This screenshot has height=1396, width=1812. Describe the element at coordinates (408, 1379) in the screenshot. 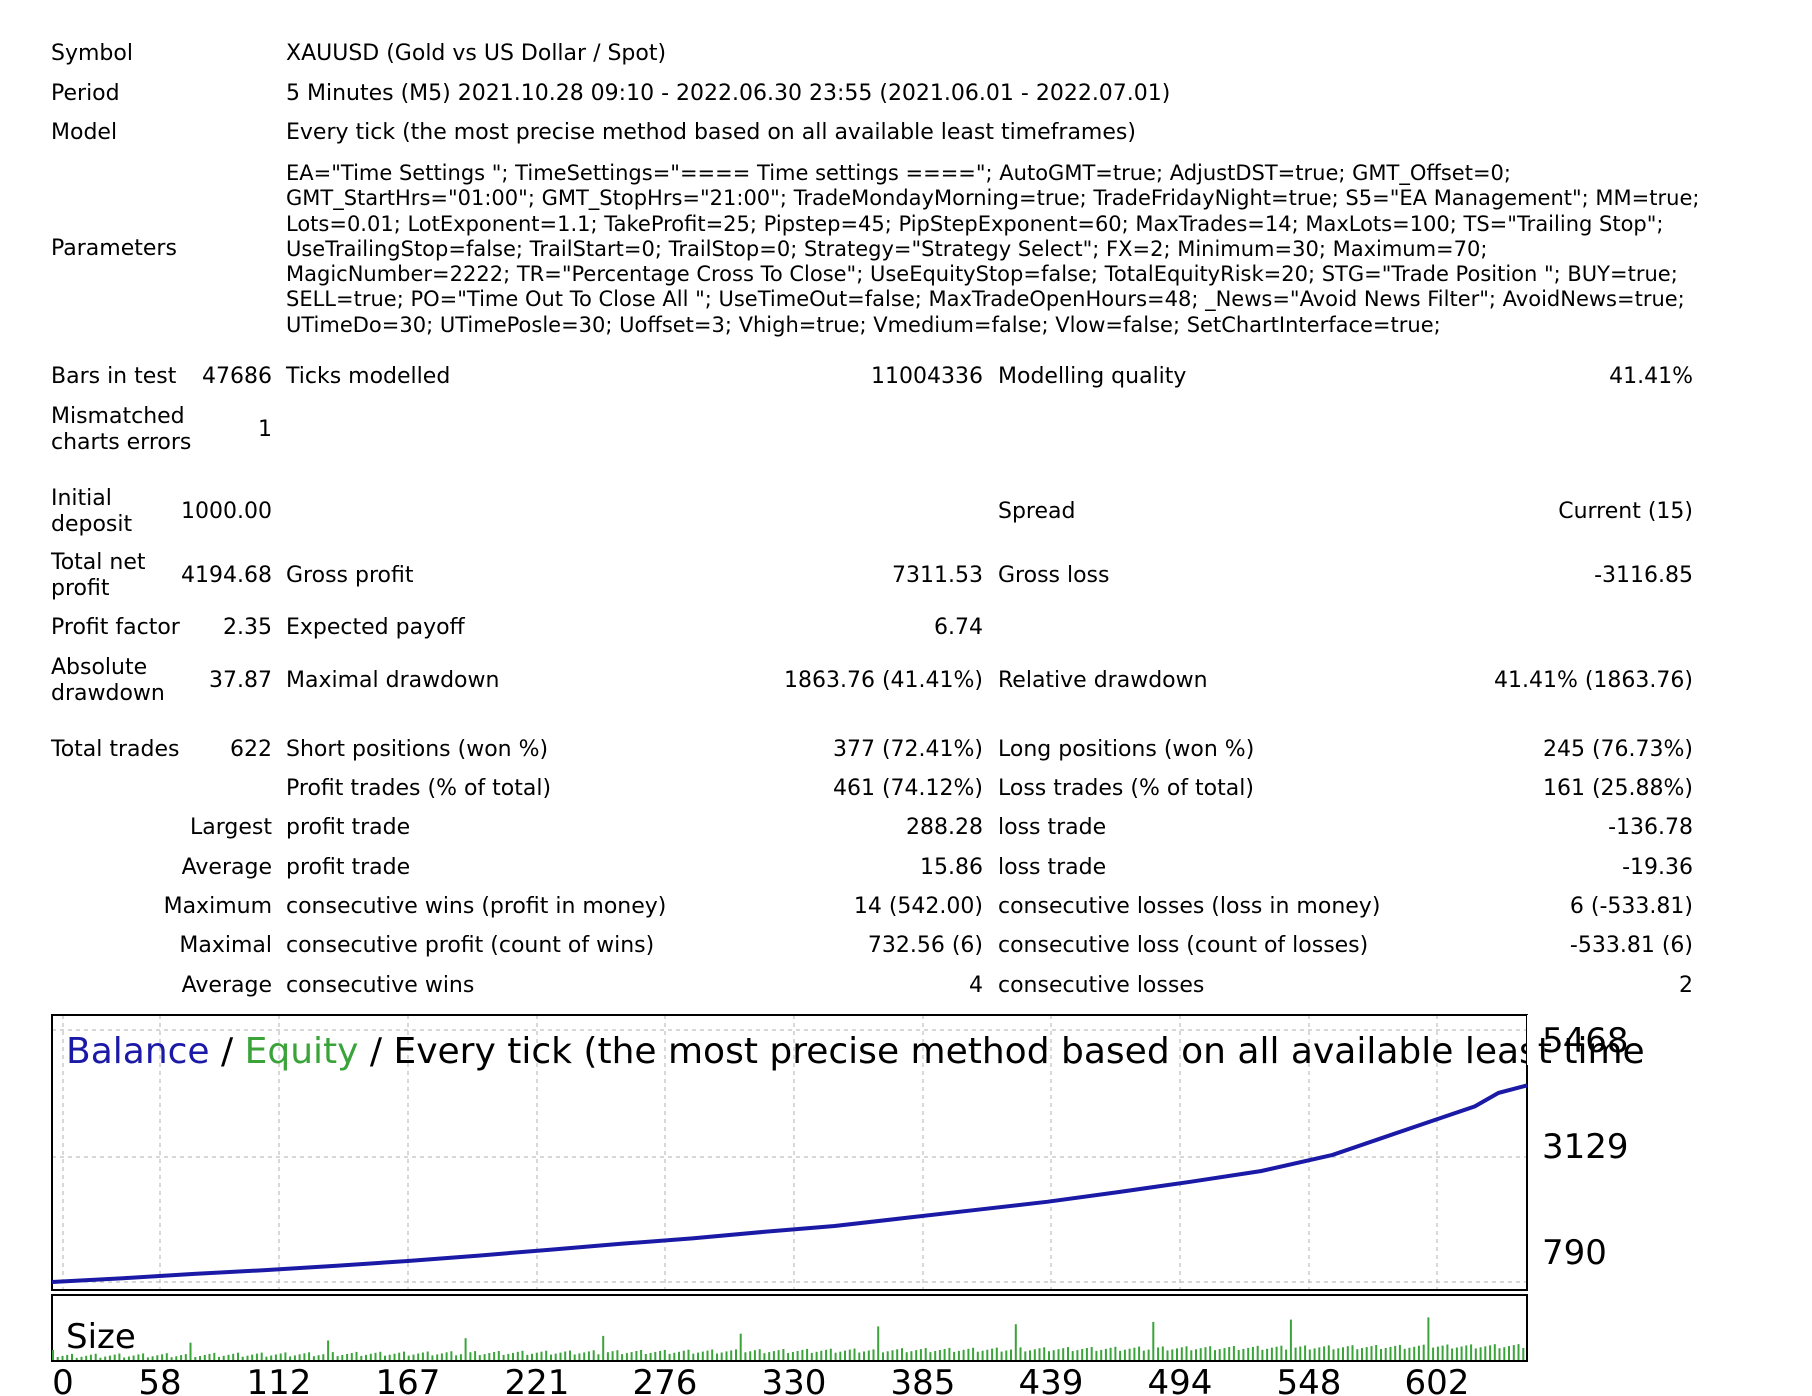

I see `x-tick-label: 167` at that location.